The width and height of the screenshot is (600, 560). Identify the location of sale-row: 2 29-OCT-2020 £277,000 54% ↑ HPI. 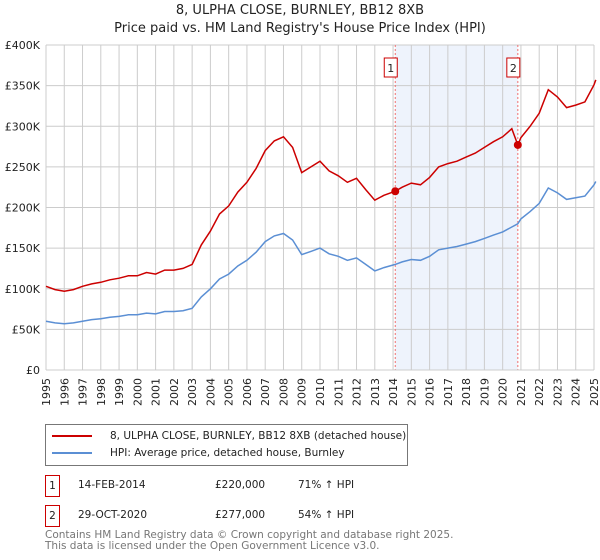
(245, 516).